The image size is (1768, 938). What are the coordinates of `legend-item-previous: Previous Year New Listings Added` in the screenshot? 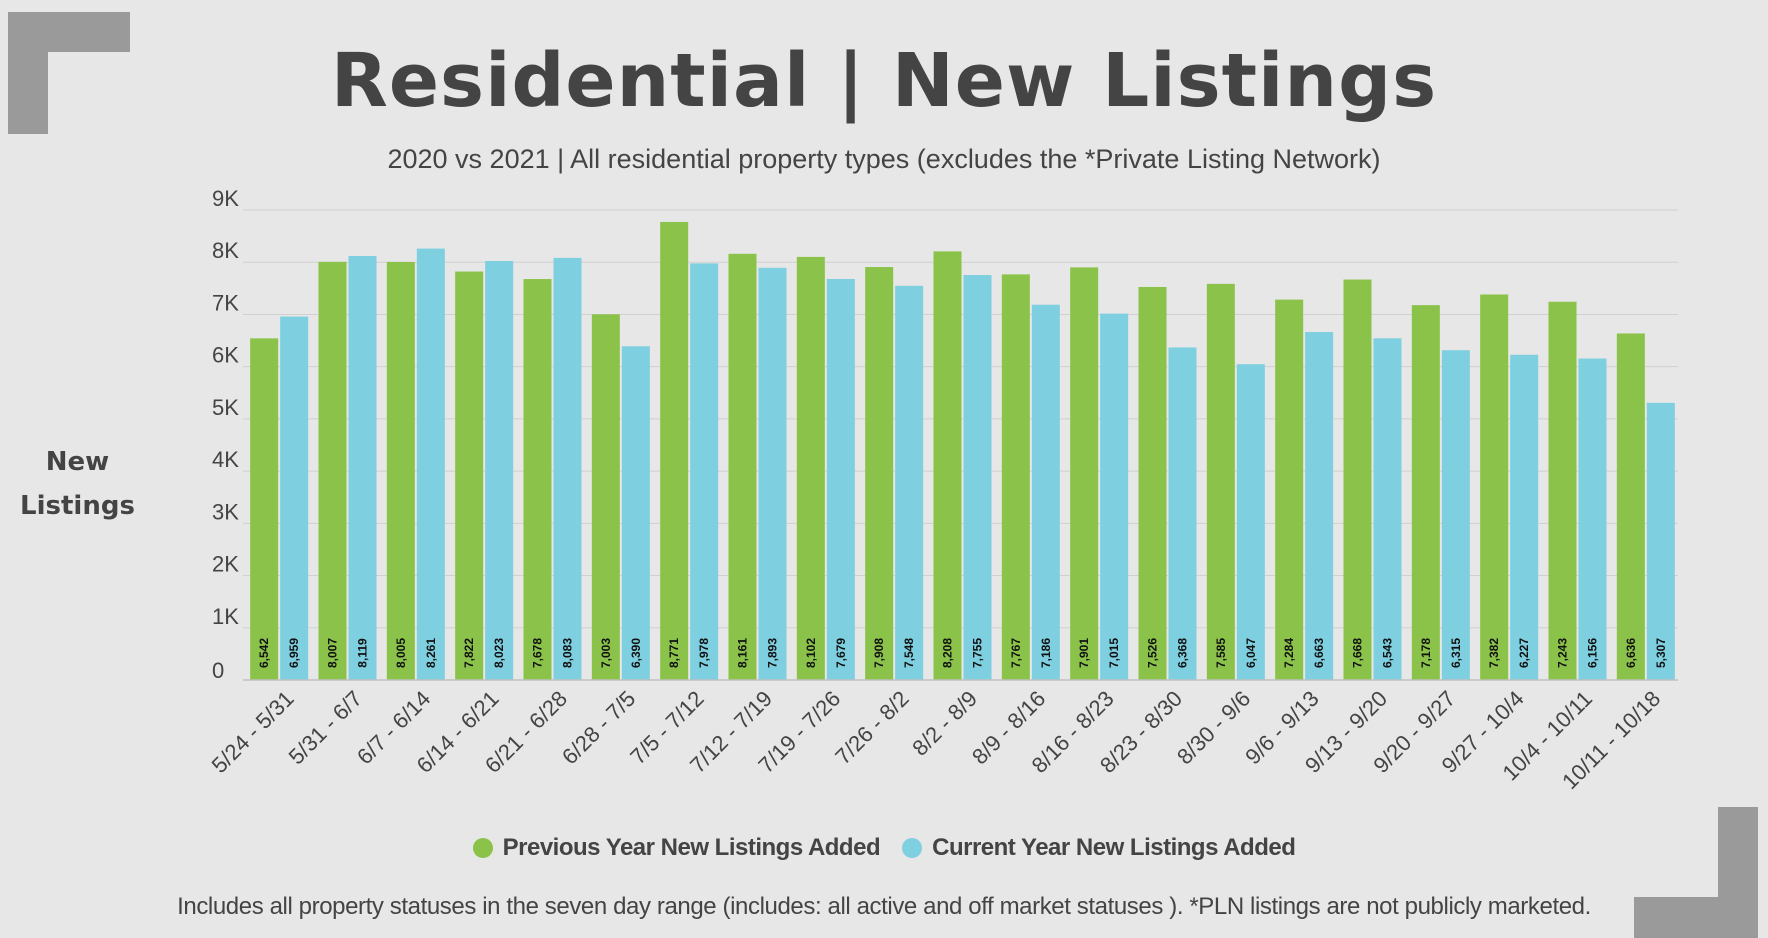 It's located at (676, 848).